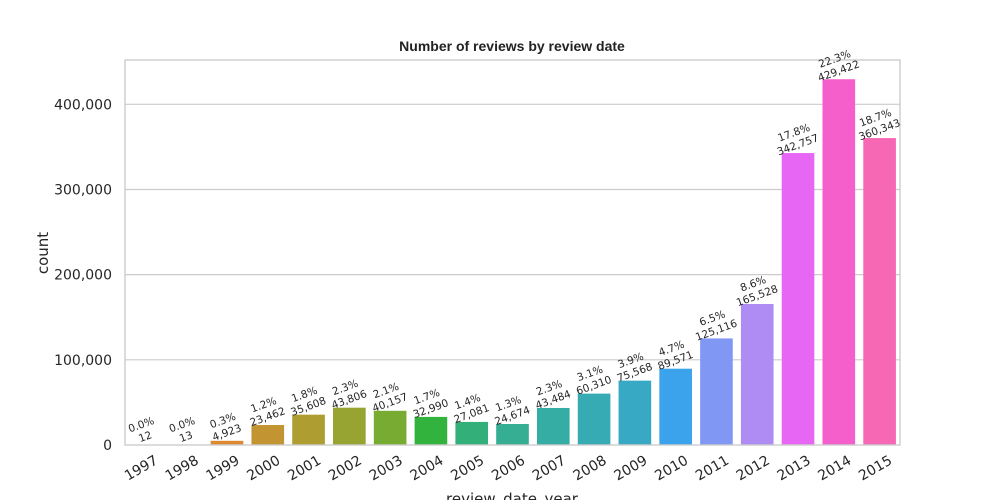 The height and width of the screenshot is (500, 1000). What do you see at coordinates (757, 374) in the screenshot?
I see `bar-2012` at bounding box center [757, 374].